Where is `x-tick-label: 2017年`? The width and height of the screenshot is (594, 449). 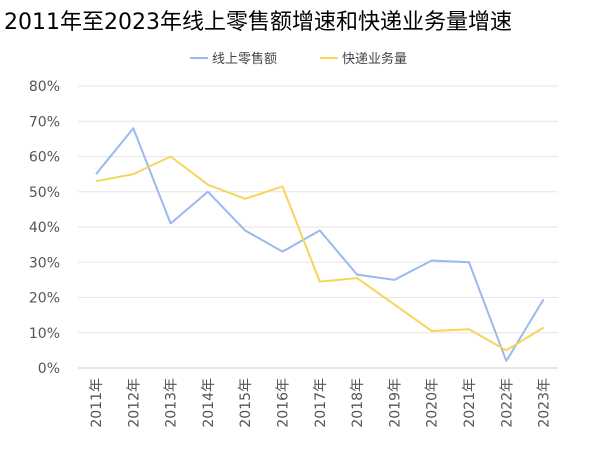
x-tick-label: 2017年 is located at coordinates (321, 403).